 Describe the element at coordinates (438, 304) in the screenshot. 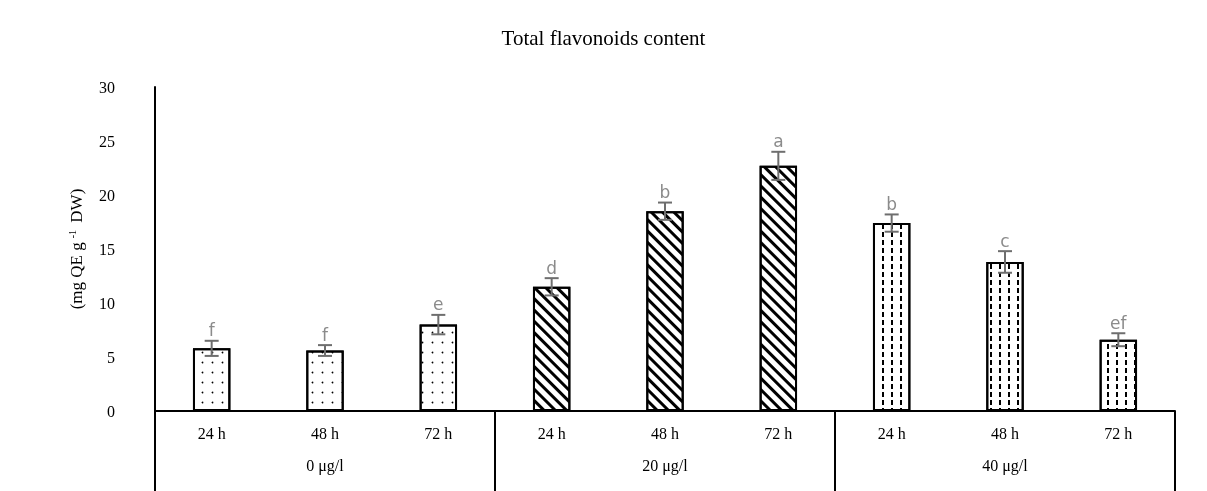

I see `data-label: e` at that location.